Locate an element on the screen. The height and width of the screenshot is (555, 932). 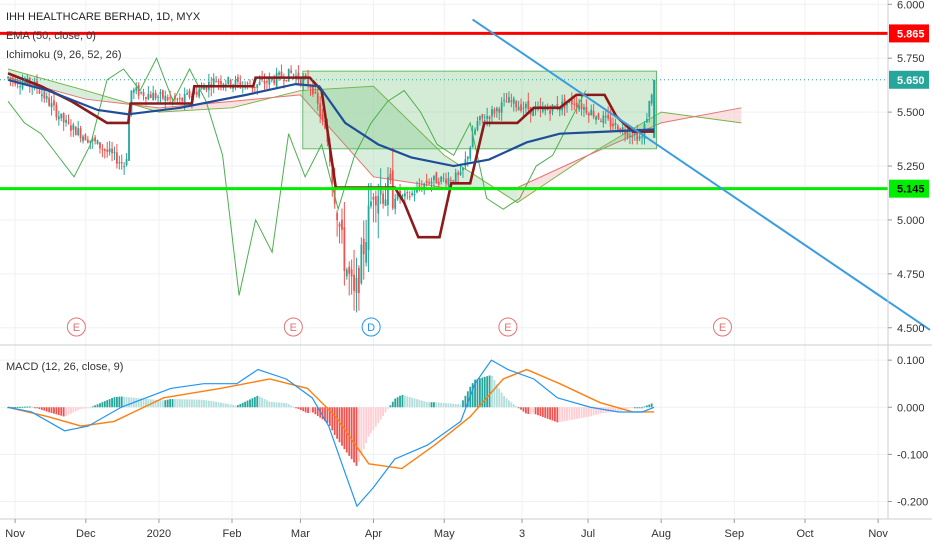
dividend-marker-letter: D is located at coordinates (371, 328).